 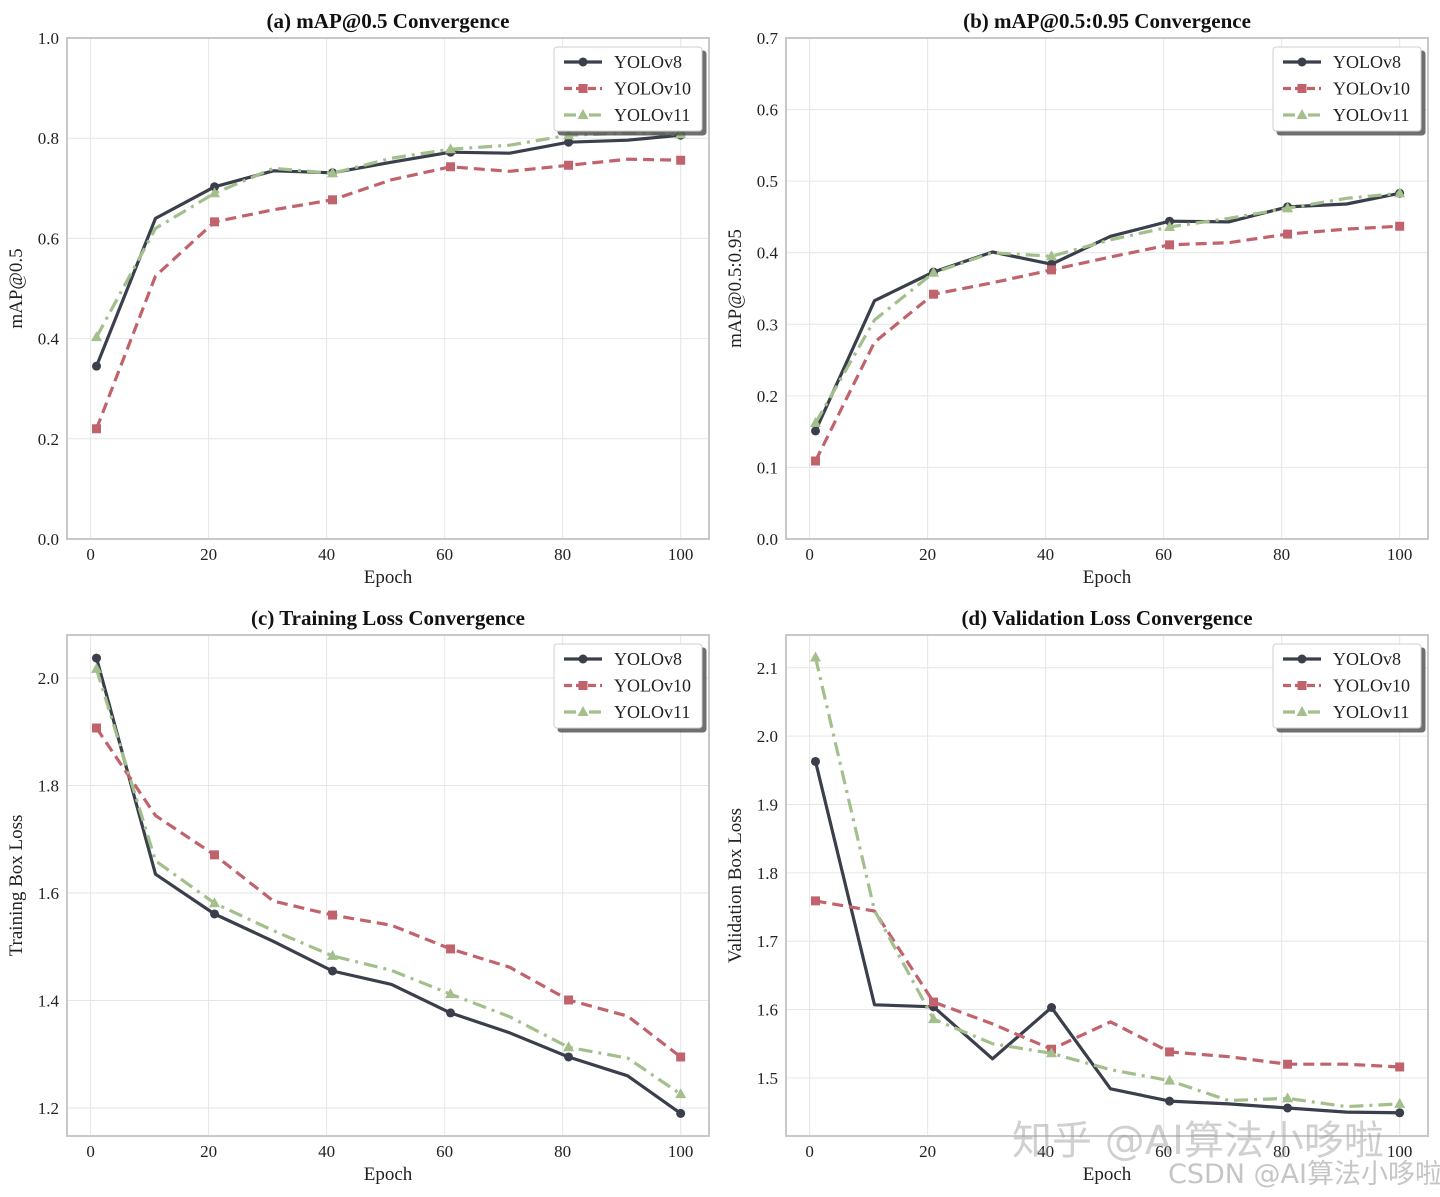 What do you see at coordinates (768, 38) in the screenshot?
I see `y-tick-label: 0.7` at bounding box center [768, 38].